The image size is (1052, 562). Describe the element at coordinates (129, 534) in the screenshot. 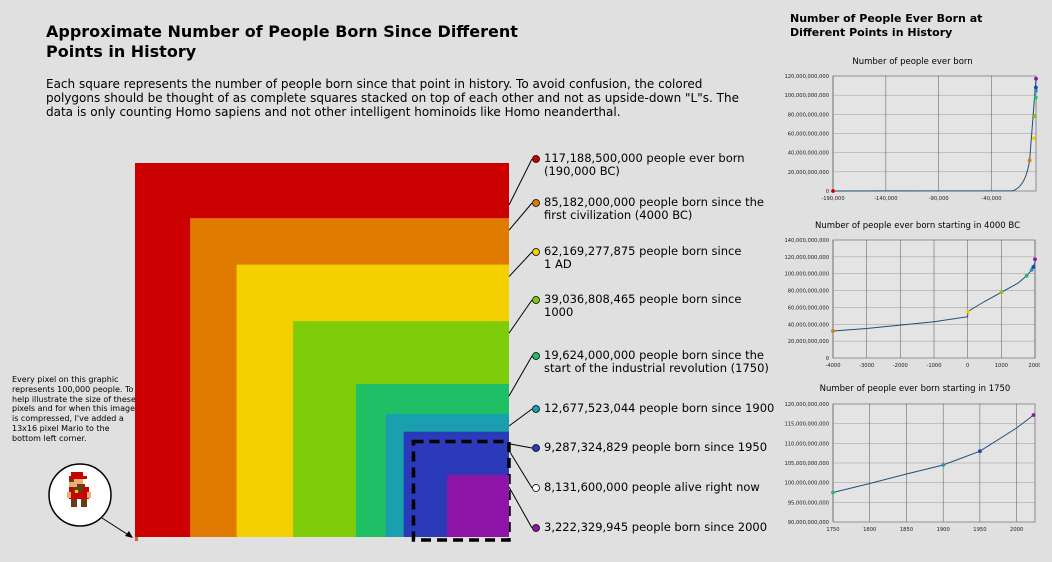

I see `magnifier-arrowhead` at that location.